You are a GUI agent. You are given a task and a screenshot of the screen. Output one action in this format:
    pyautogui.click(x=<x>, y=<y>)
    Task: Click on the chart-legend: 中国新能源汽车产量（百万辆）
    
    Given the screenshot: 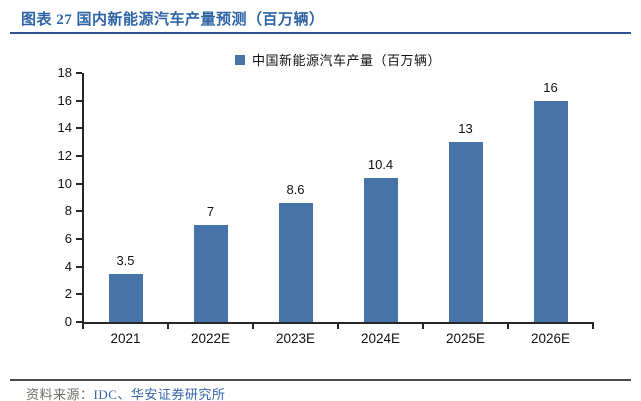 What is the action you would take?
    pyautogui.click(x=338, y=59)
    